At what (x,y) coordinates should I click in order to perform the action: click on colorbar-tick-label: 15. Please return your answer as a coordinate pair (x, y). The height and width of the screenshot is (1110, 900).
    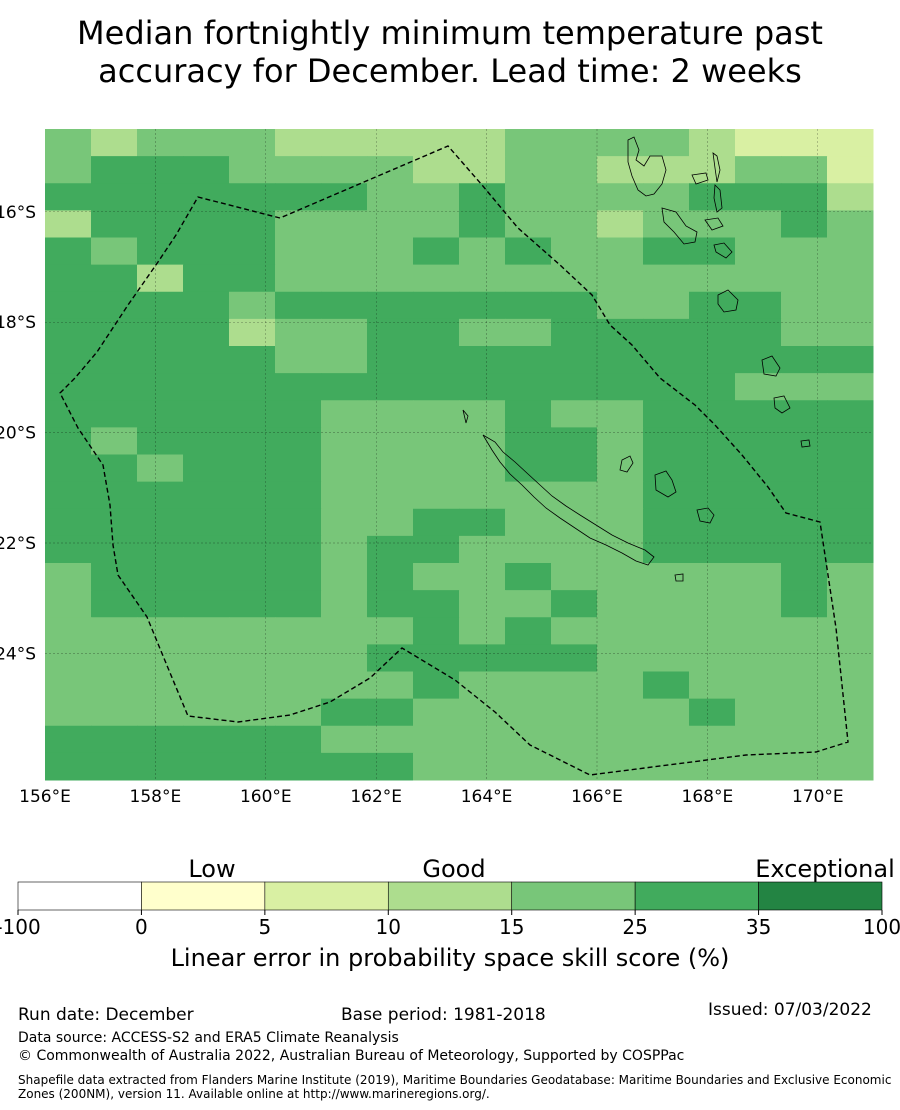
    Looking at the image, I should click on (511, 927).